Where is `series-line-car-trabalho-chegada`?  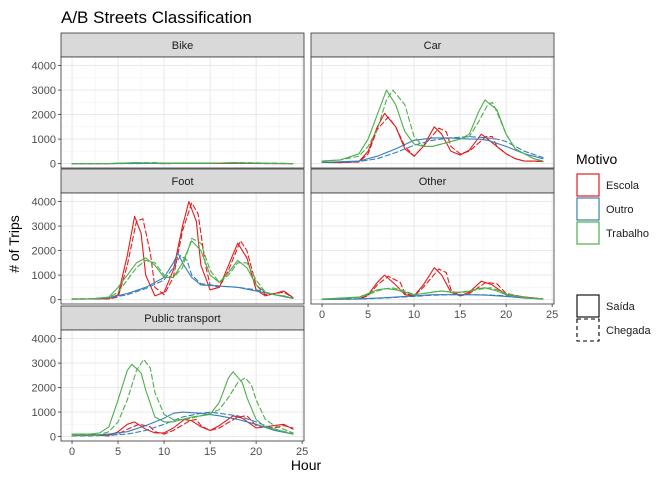 series-line-car-trabalho-chegada is located at coordinates (432, 125).